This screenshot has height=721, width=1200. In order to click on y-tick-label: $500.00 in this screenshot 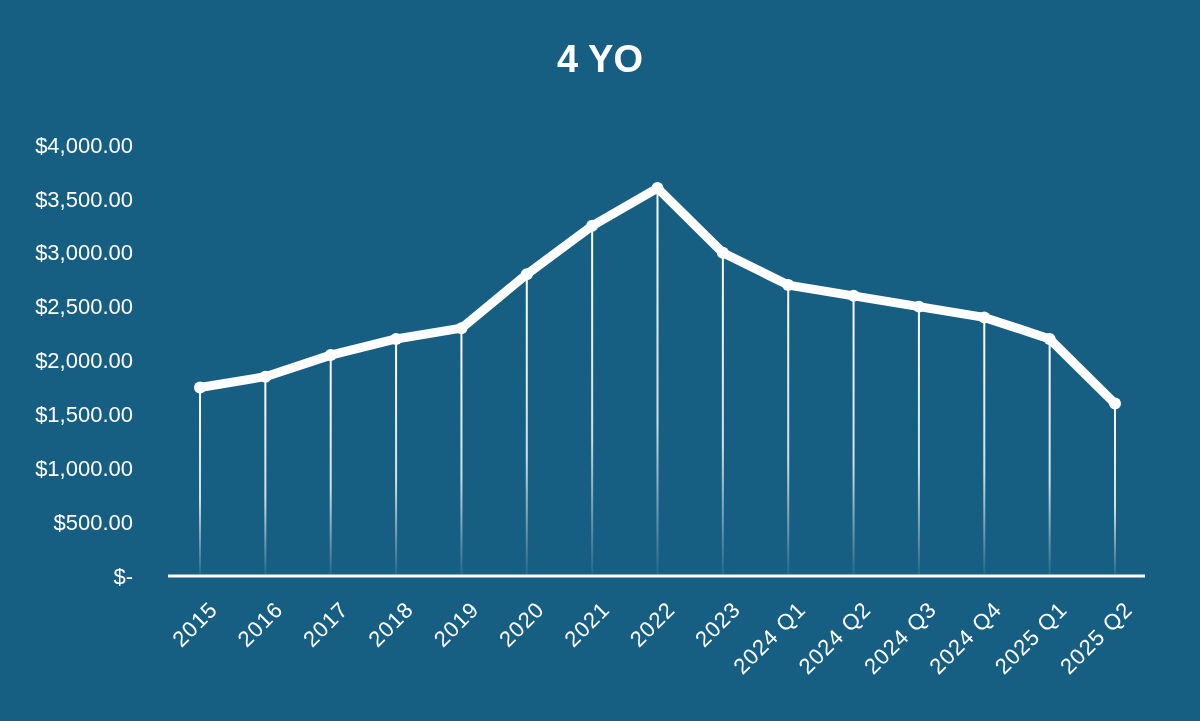, I will do `click(93, 522)`.